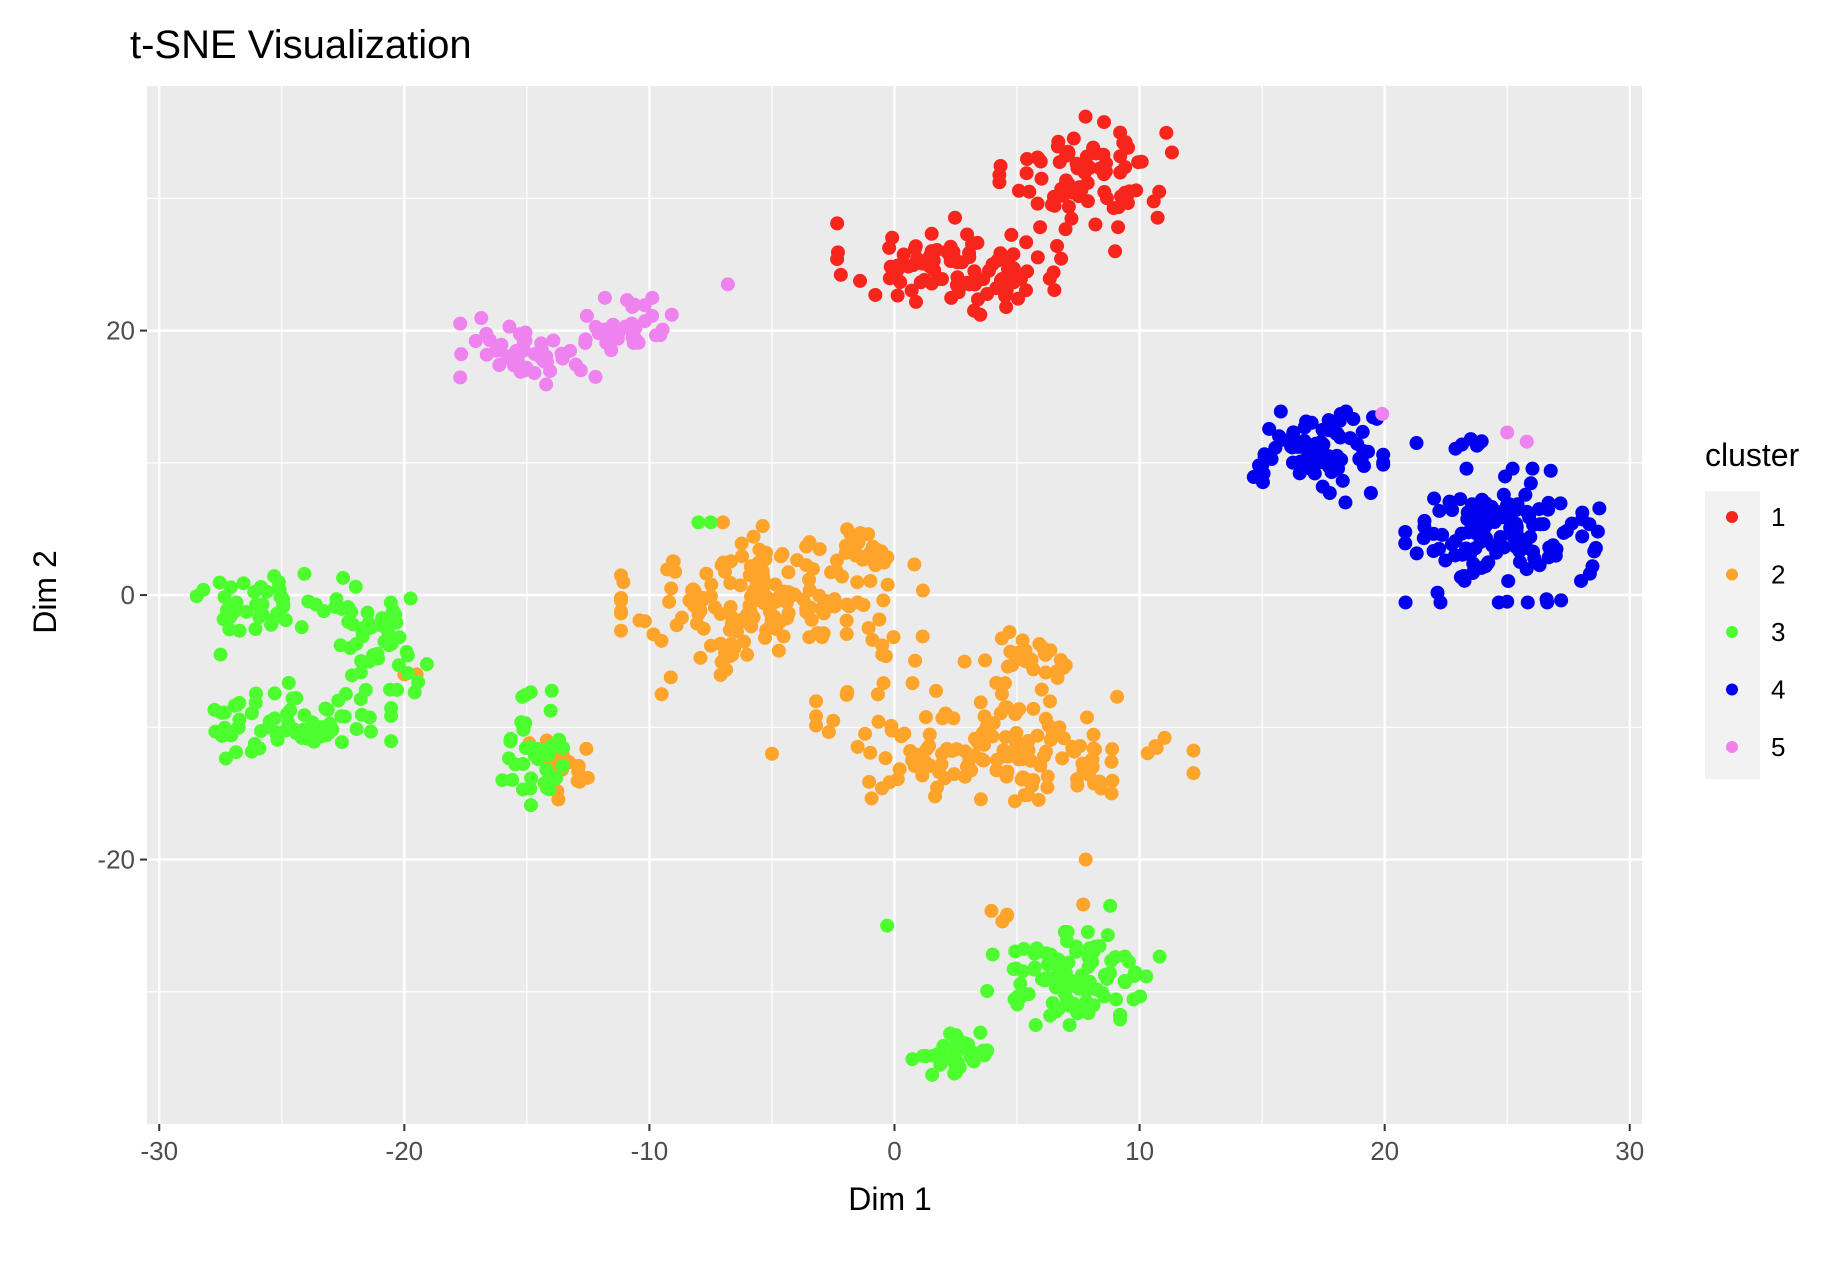  Describe the element at coordinates (301, 45) in the screenshot. I see `chart-title: t-SNE Visualization` at that location.